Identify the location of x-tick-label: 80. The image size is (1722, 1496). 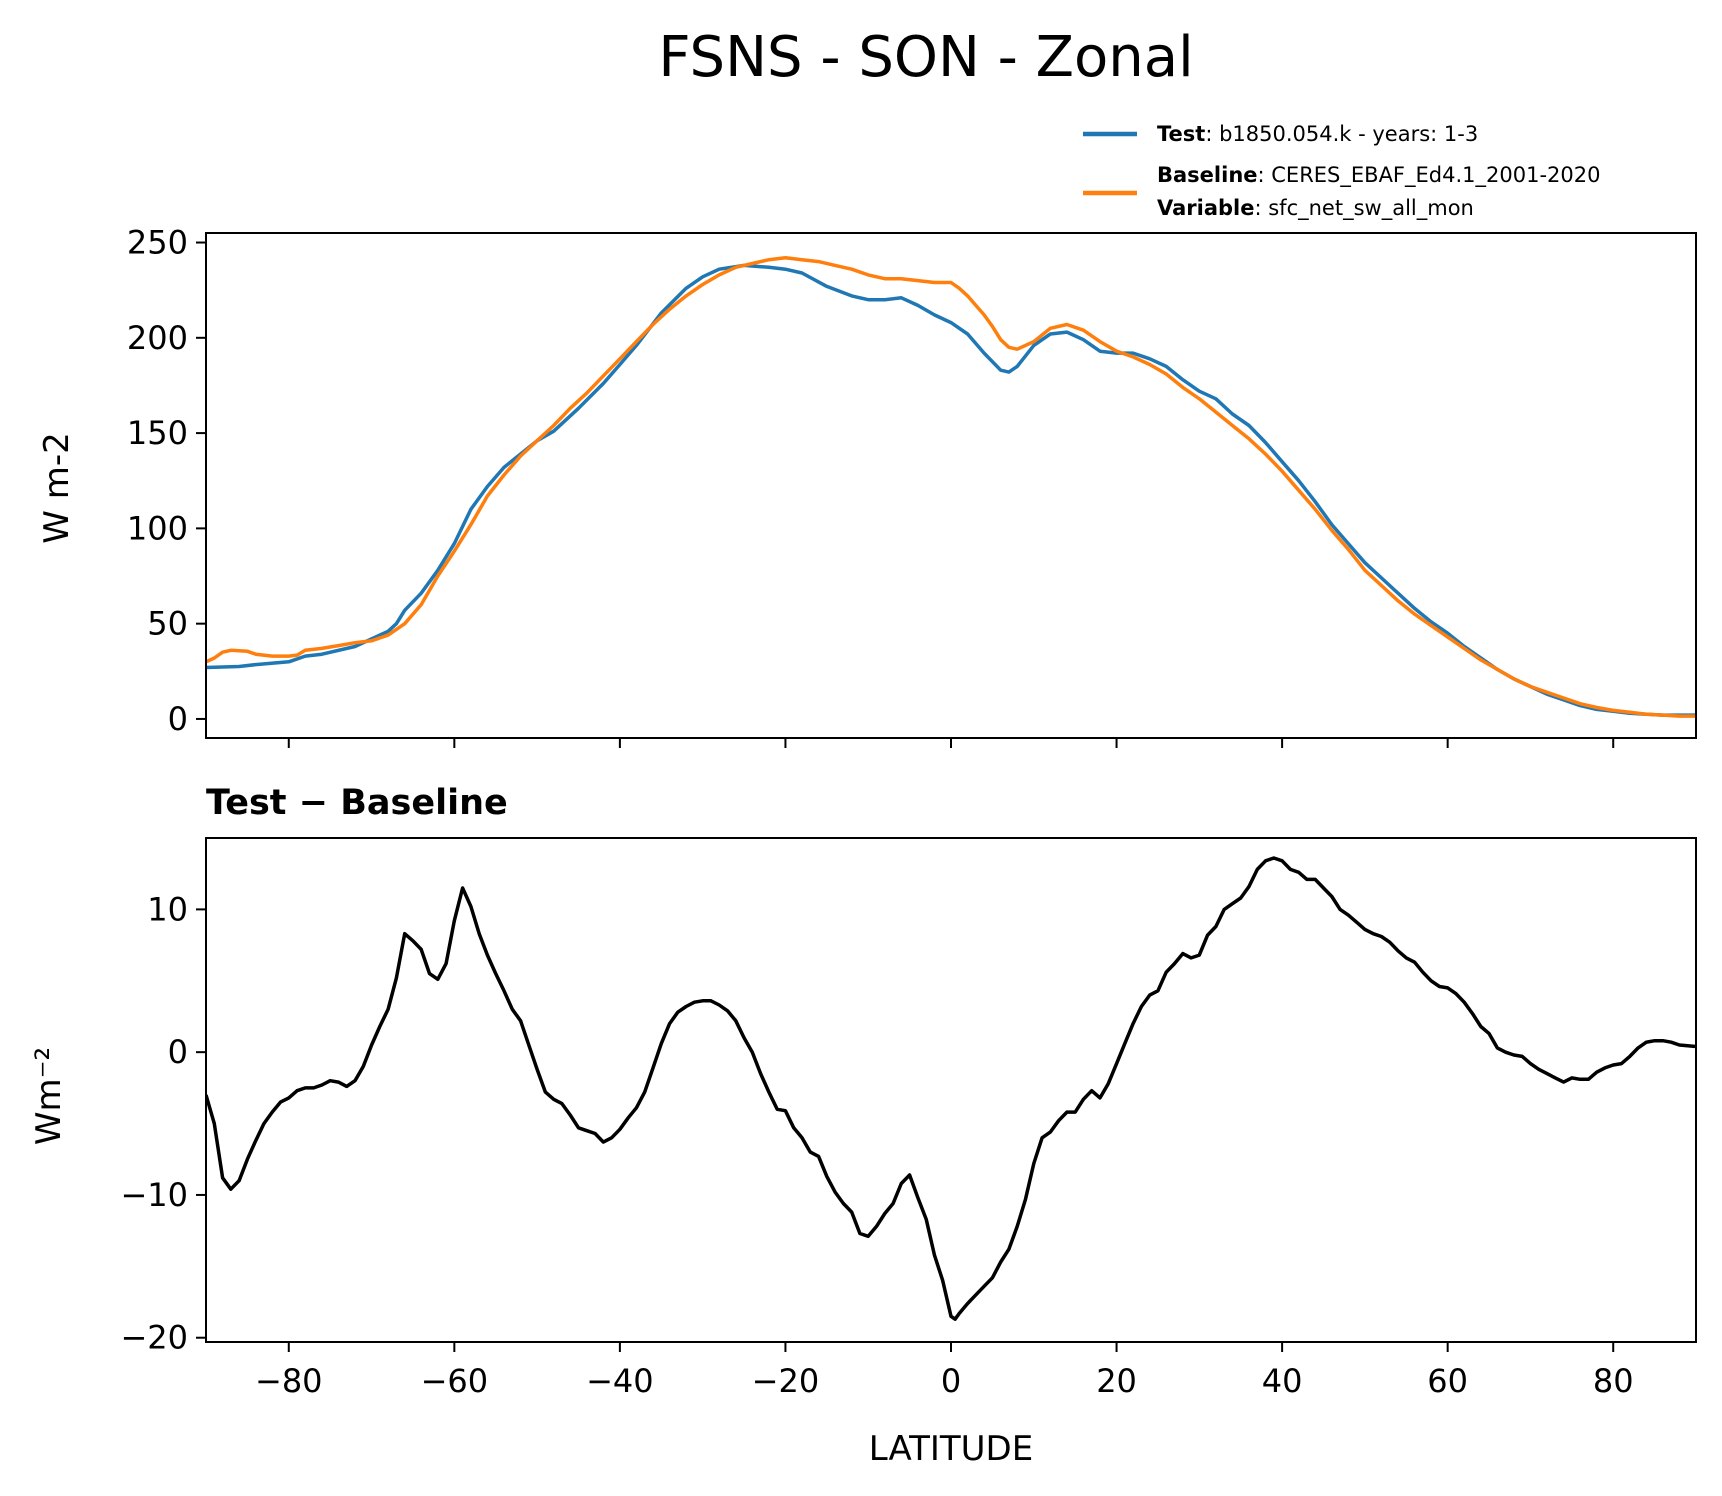
(1613, 1381).